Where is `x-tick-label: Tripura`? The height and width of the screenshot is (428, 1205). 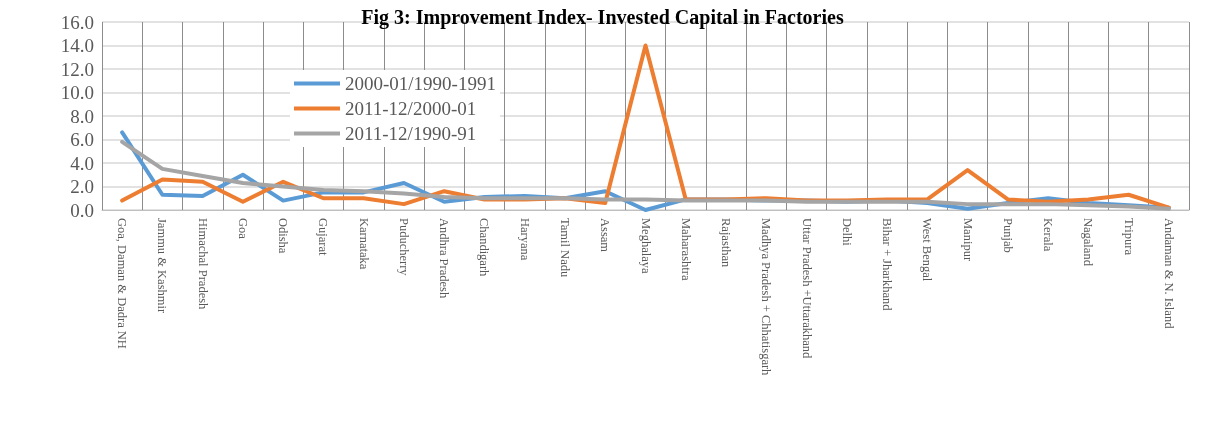
x-tick-label: Tripura is located at coordinates (1128, 237).